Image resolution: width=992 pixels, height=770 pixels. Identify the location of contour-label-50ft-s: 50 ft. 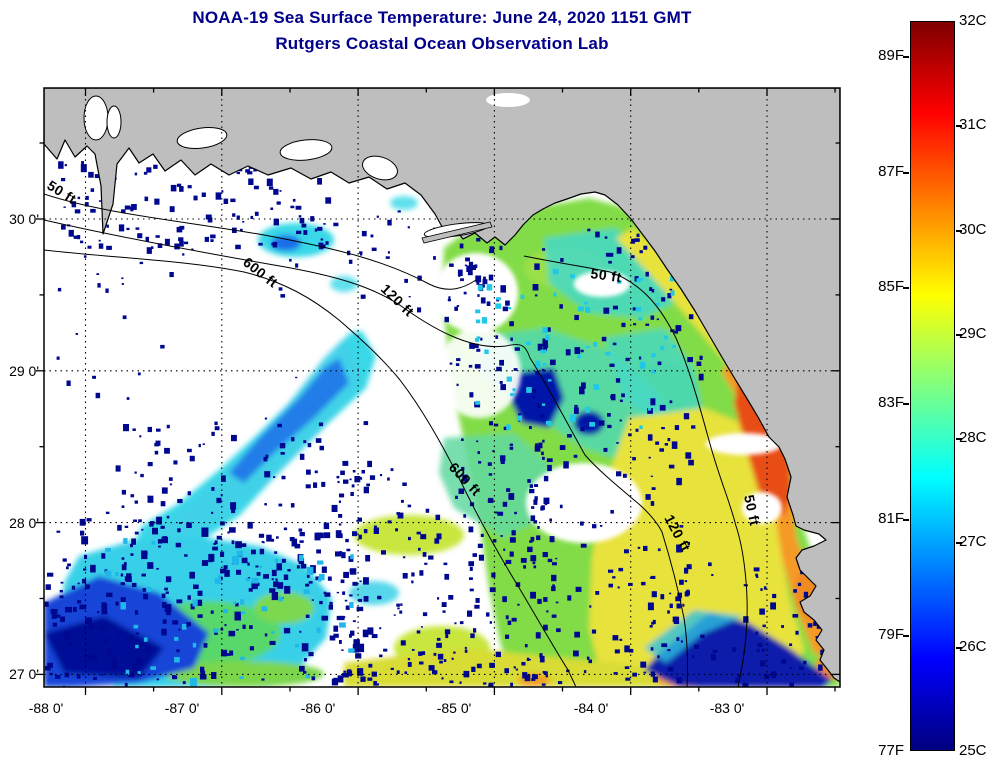
(752, 510).